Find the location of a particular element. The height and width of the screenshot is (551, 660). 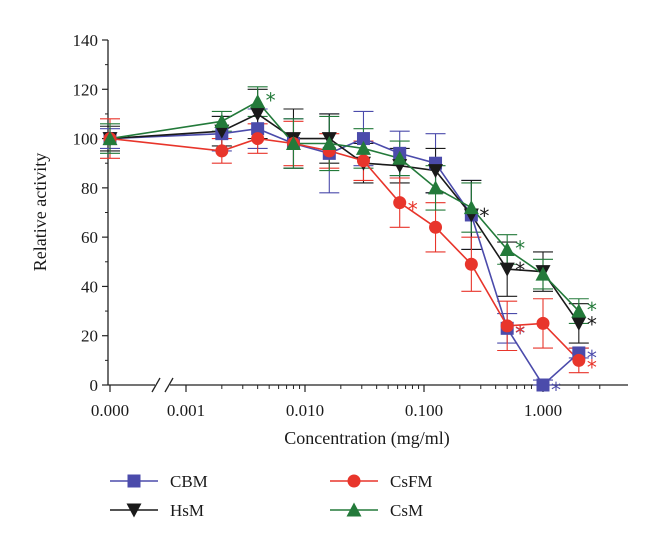

legend-label: CsM is located at coordinates (406, 510).